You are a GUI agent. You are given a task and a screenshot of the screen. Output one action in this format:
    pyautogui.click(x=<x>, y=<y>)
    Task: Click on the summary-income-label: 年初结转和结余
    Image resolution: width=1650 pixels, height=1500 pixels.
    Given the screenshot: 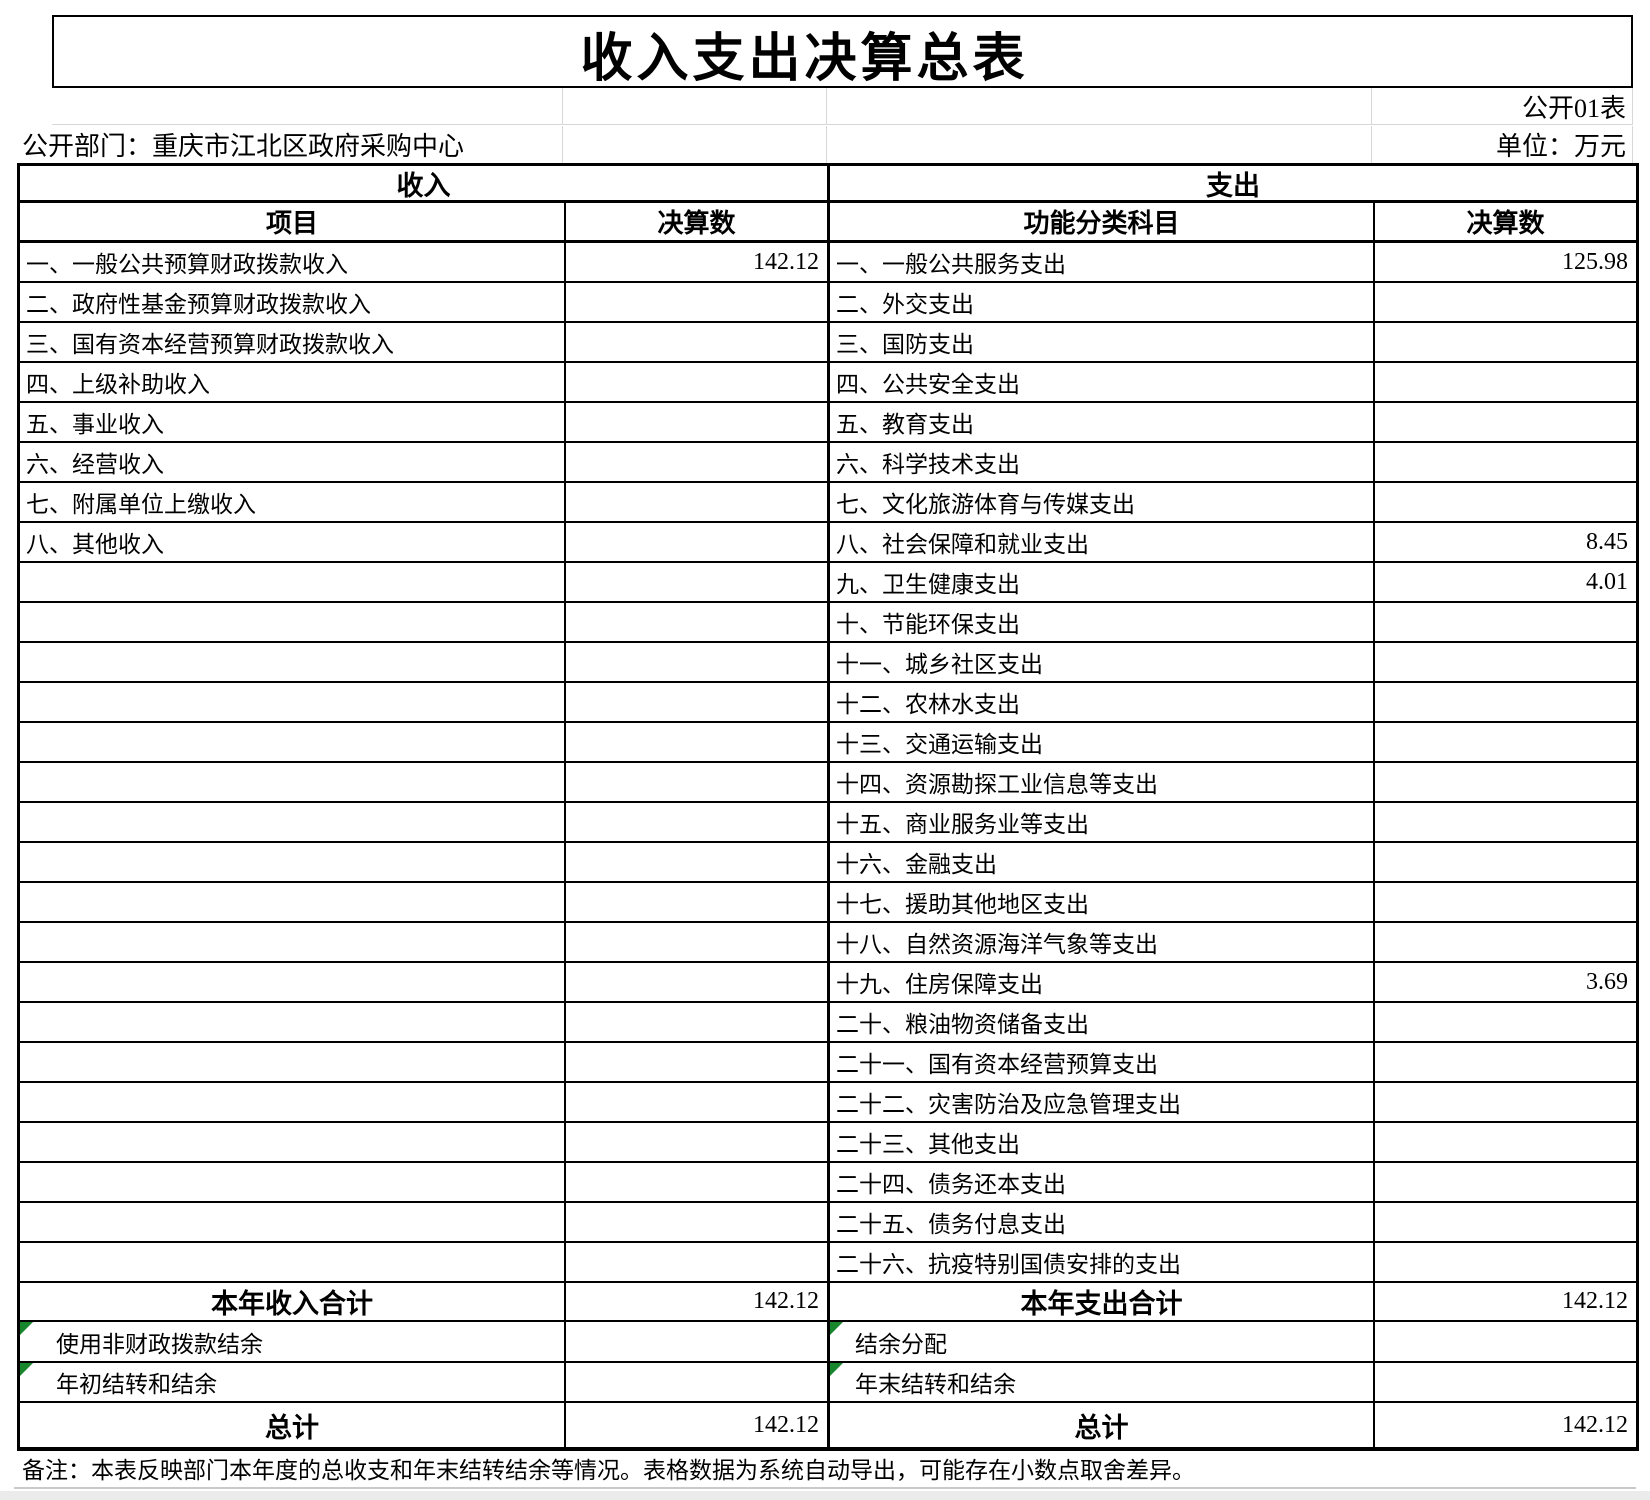 What is the action you would take?
    pyautogui.click(x=293, y=1383)
    